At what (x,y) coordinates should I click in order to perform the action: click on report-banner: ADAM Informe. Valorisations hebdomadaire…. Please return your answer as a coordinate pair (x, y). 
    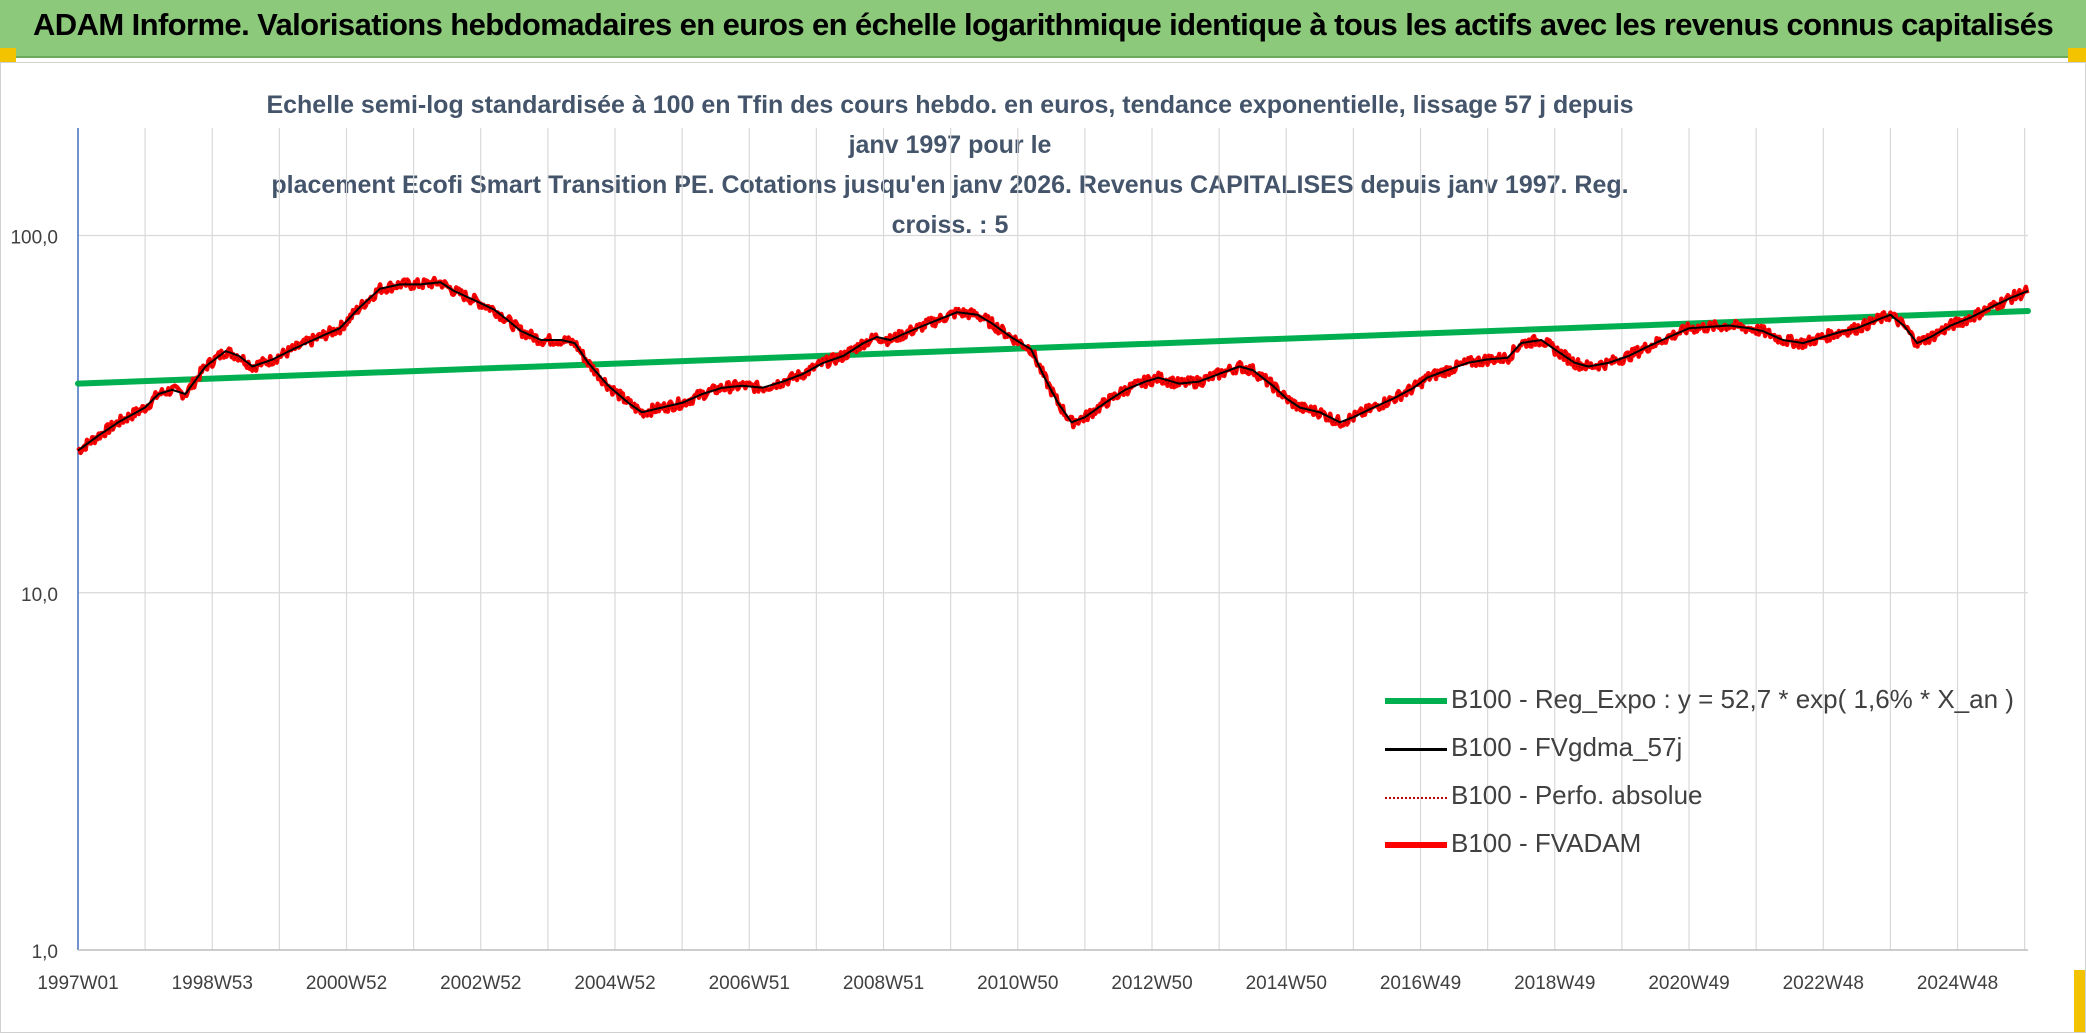
    Looking at the image, I should click on (1043, 29).